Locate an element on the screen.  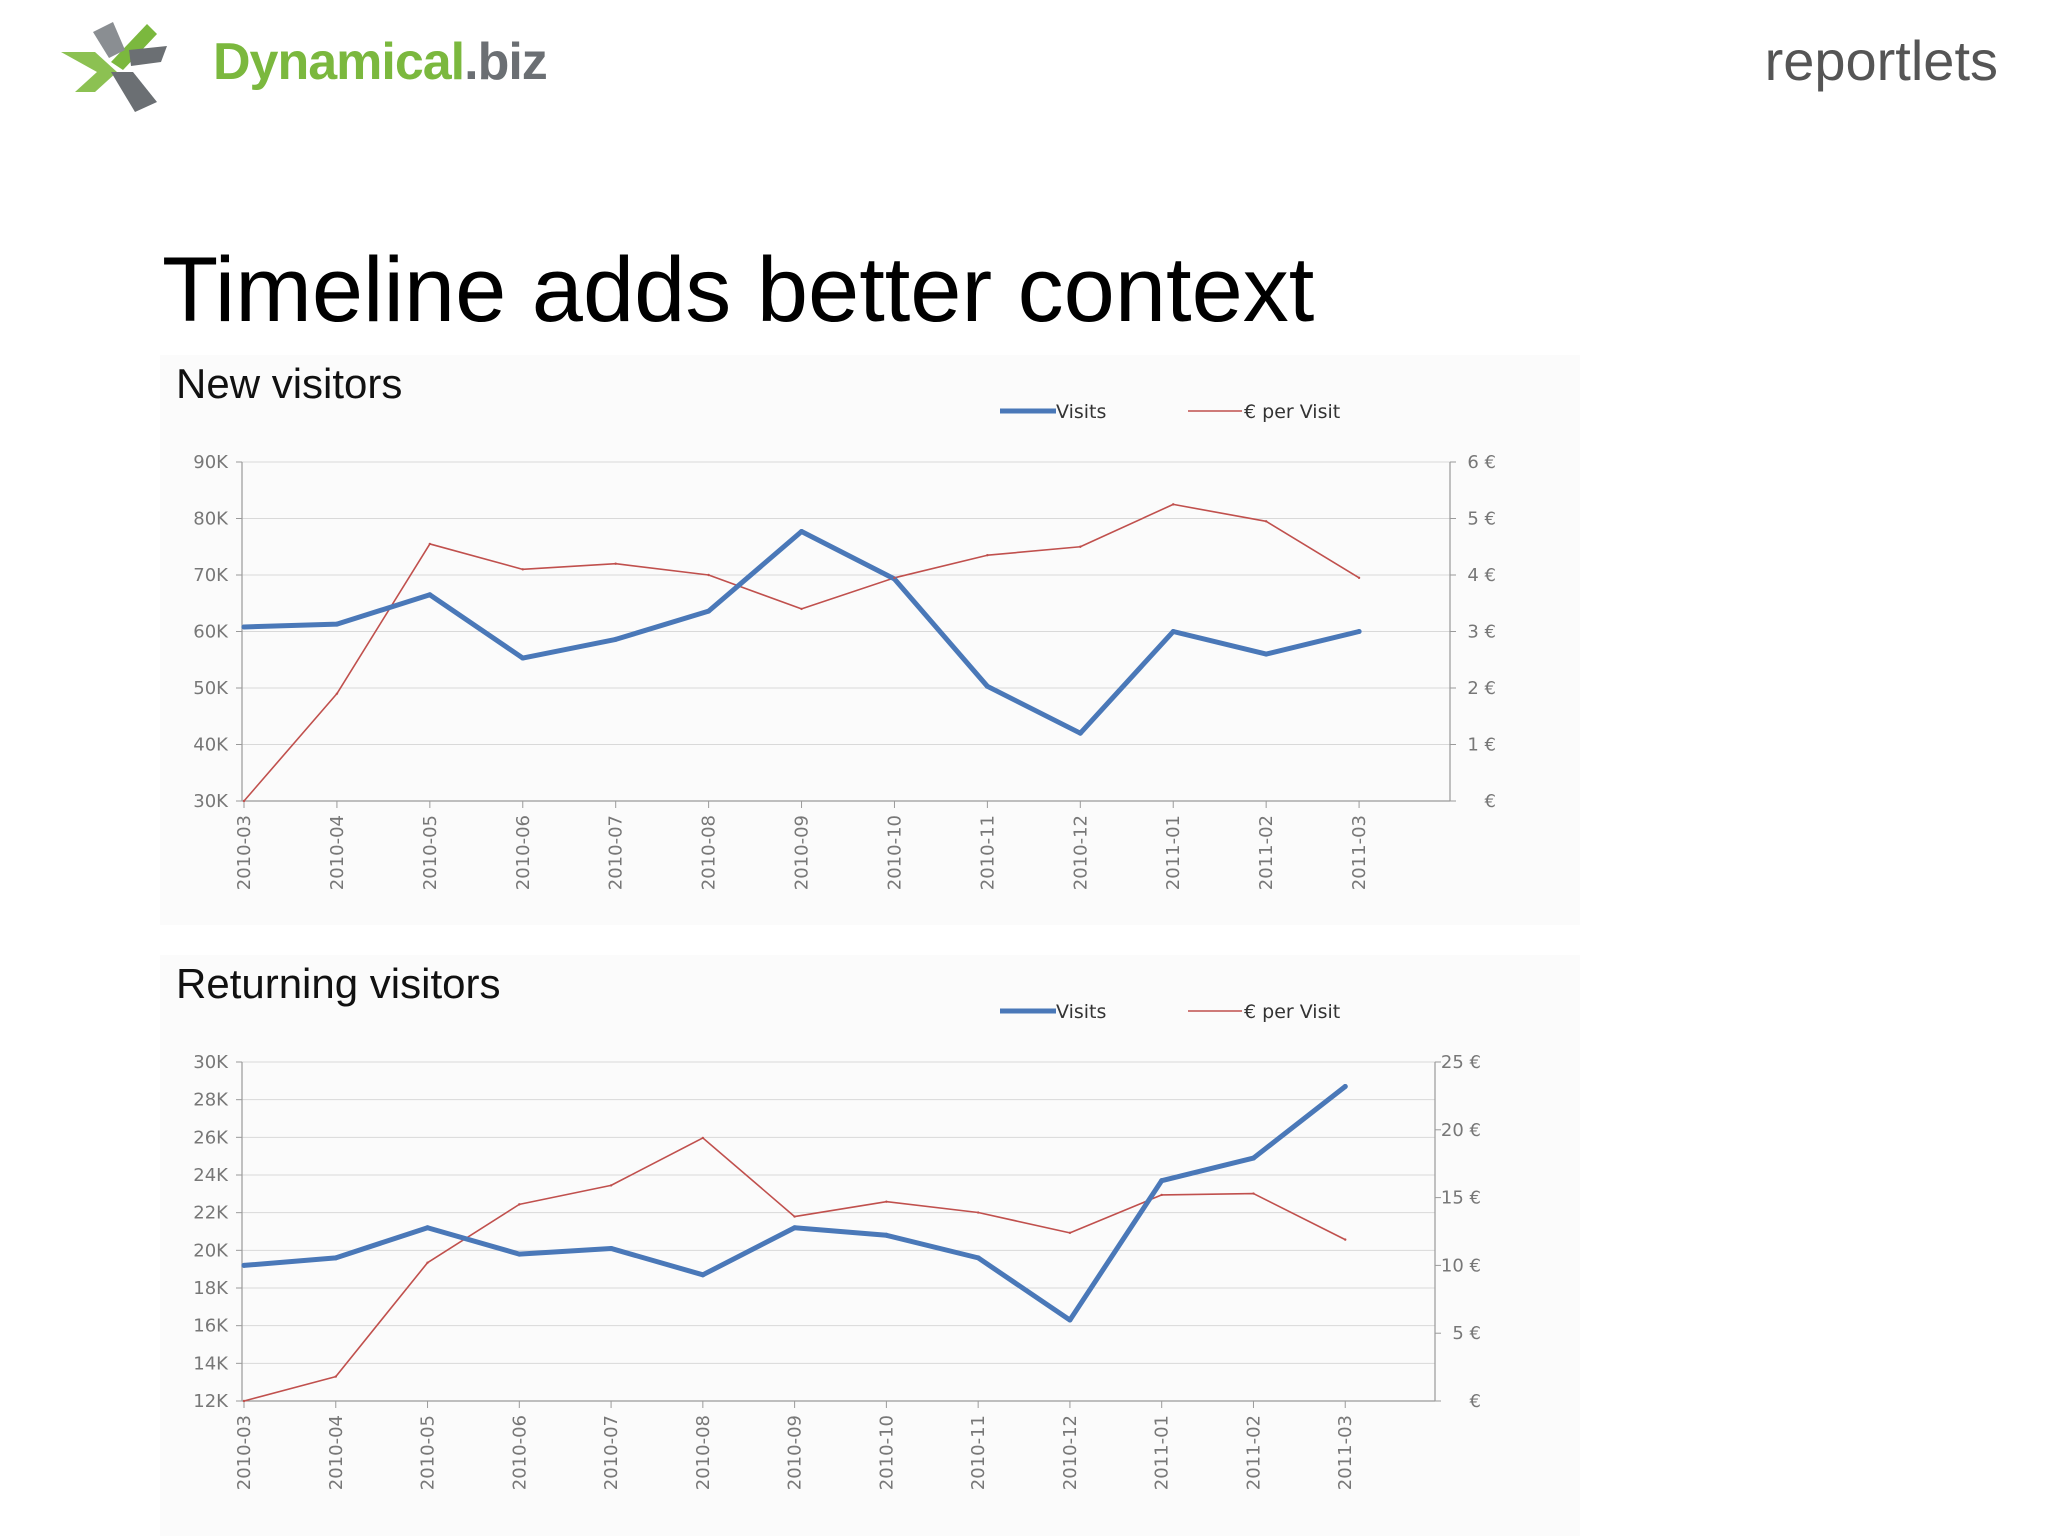
left-axis-tick-label: 16K is located at coordinates (211, 1326).